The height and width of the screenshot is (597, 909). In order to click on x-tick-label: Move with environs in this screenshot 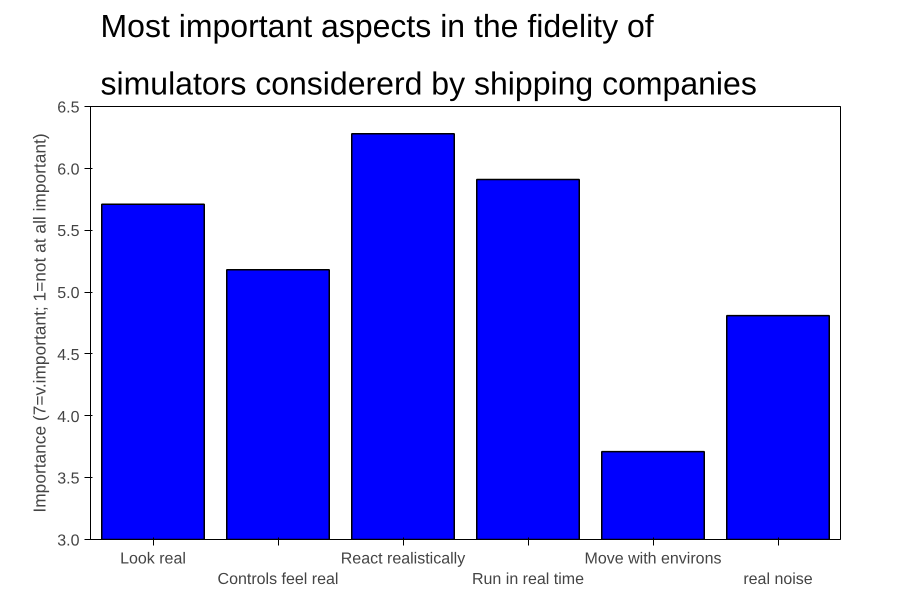, I will do `click(653, 559)`.